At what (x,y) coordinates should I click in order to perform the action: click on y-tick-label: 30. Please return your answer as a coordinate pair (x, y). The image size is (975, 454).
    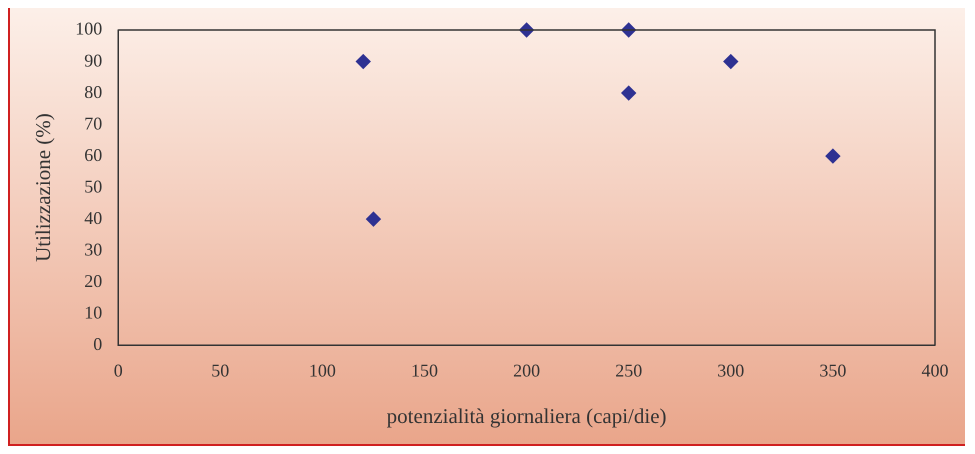
    Looking at the image, I should click on (93, 249).